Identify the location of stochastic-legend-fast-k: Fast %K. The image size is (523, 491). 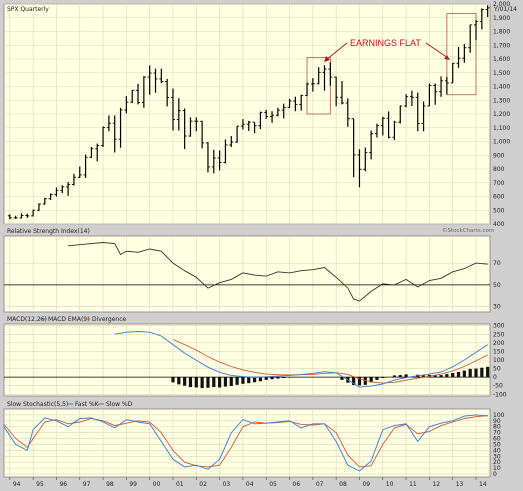
(87, 404).